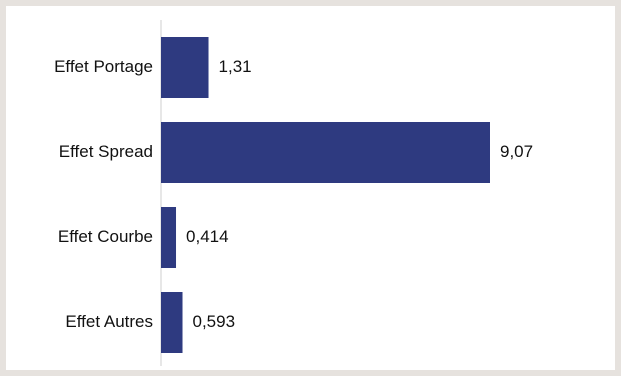 Image resolution: width=621 pixels, height=376 pixels. What do you see at coordinates (235, 66) in the screenshot?
I see `value-label: 1,31` at bounding box center [235, 66].